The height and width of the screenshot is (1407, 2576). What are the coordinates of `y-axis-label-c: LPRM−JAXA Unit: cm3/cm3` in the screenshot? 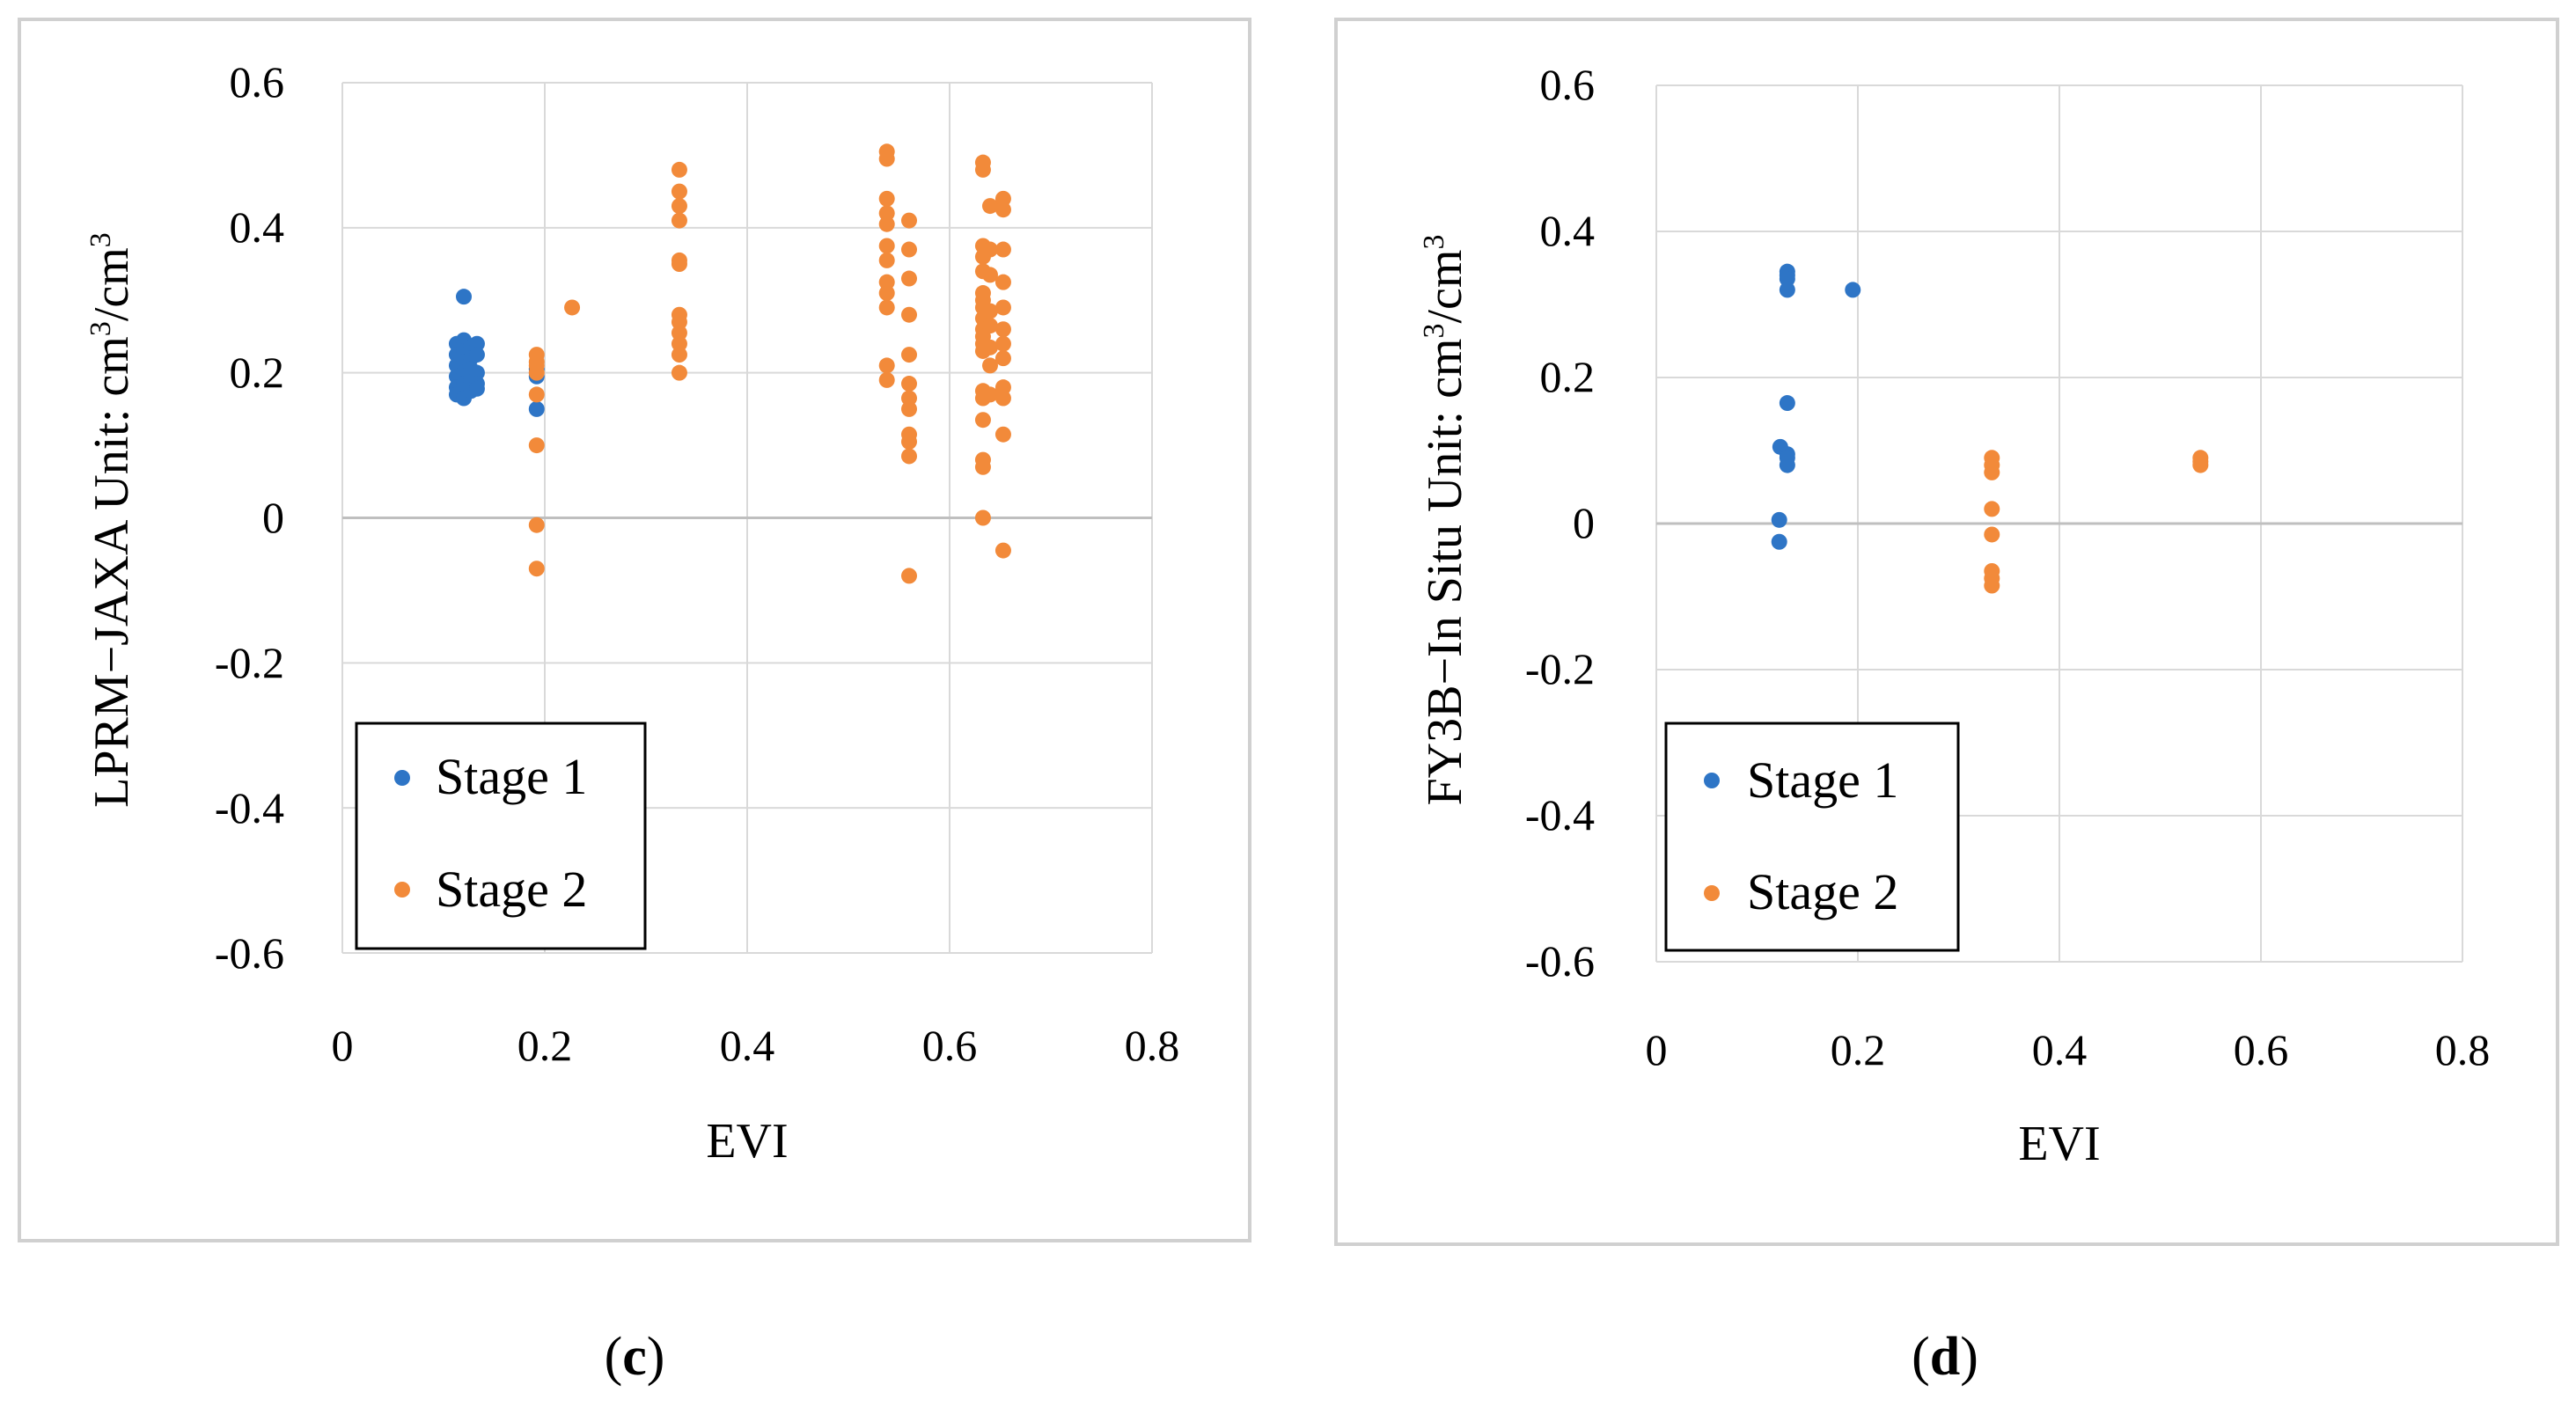 It's located at (111, 520).